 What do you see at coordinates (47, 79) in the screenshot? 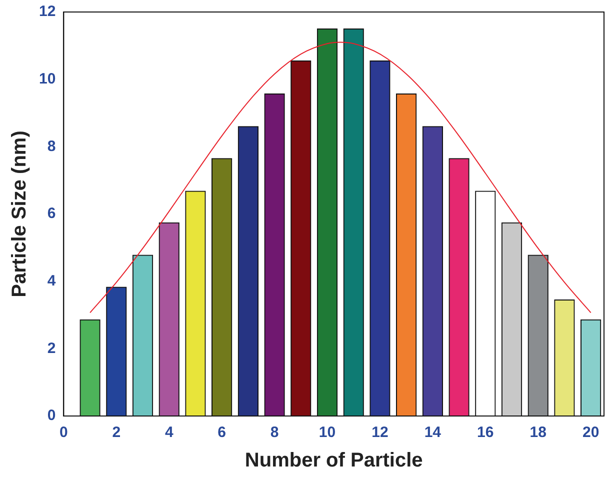
I see `y-tick-label: 10` at bounding box center [47, 79].